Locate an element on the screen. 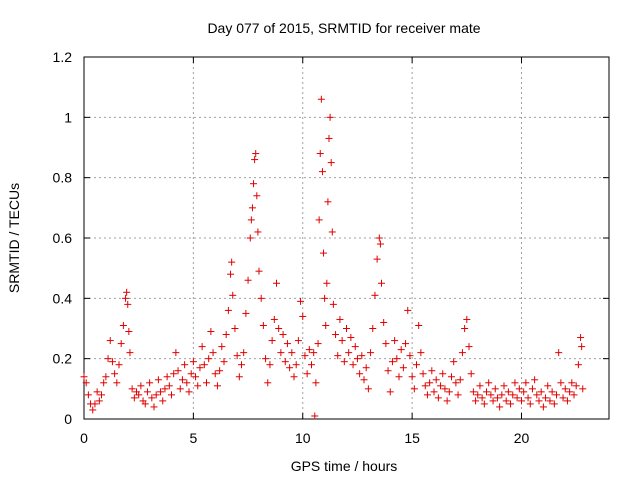 This screenshot has height=480, width=640. x-tick-label: 20 is located at coordinates (522, 438).